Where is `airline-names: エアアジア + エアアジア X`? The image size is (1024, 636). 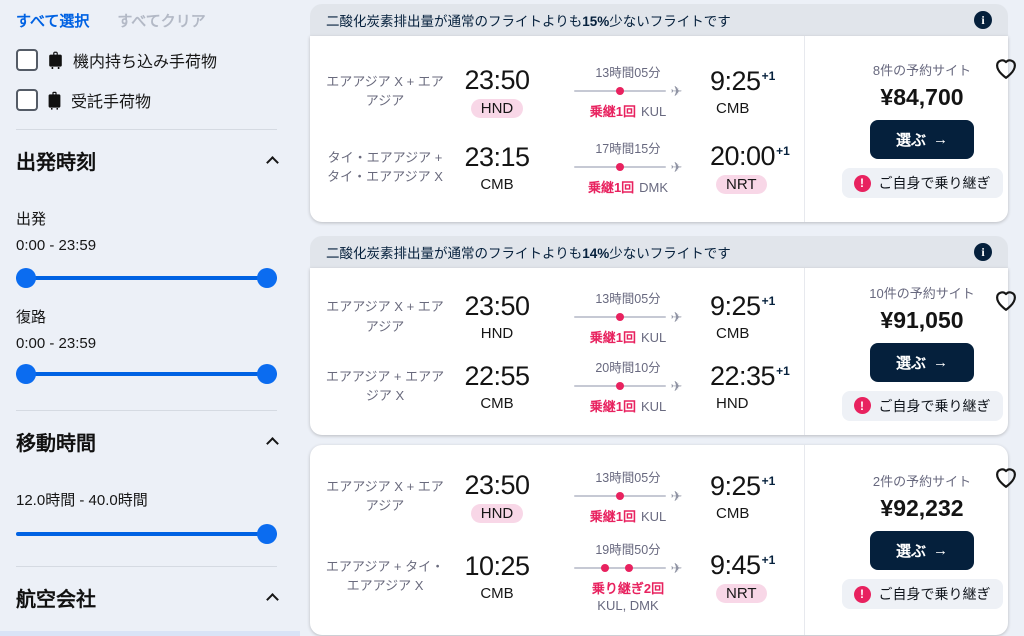 airline-names: エアアジア + エアアジア X is located at coordinates (385, 386).